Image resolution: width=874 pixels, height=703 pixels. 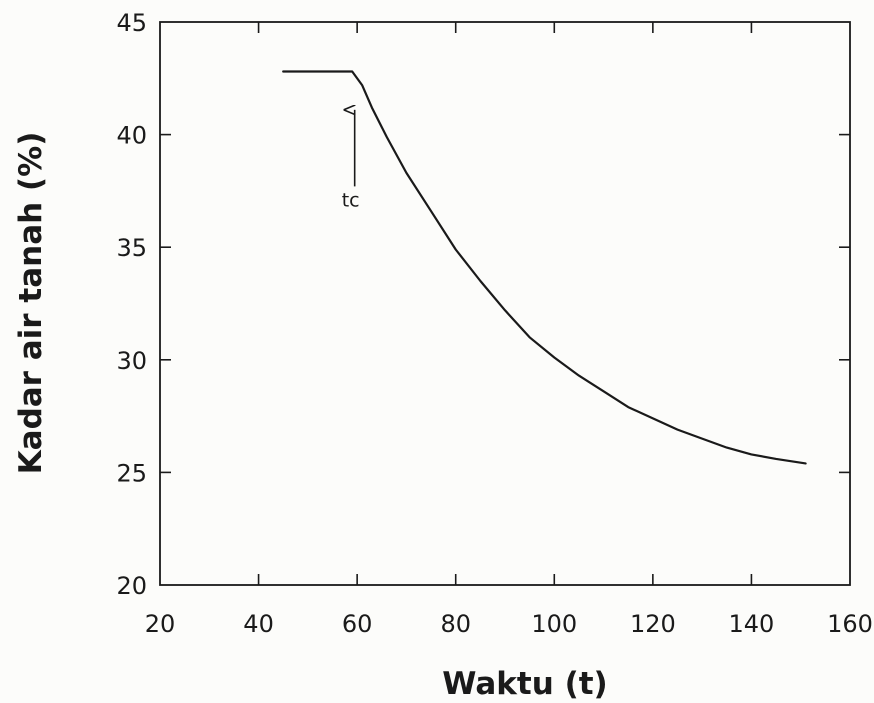 What do you see at coordinates (131, 136) in the screenshot?
I see `y-tick-label: 40` at bounding box center [131, 136].